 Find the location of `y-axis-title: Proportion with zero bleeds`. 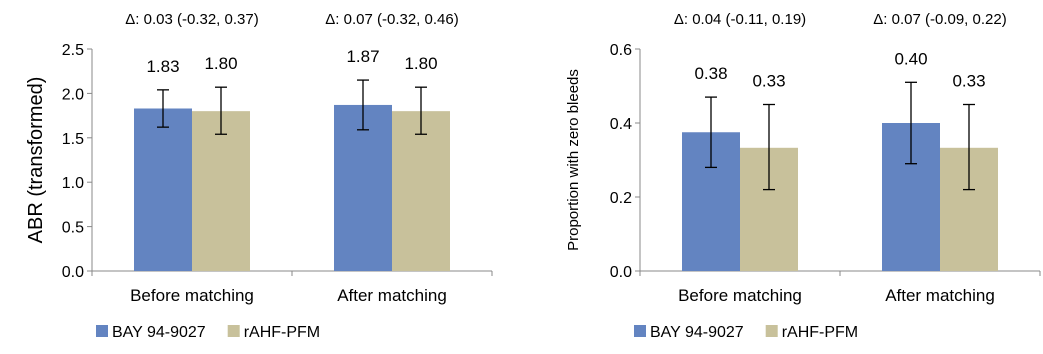

y-axis-title: Proportion with zero bleeds is located at coordinates (573, 160).